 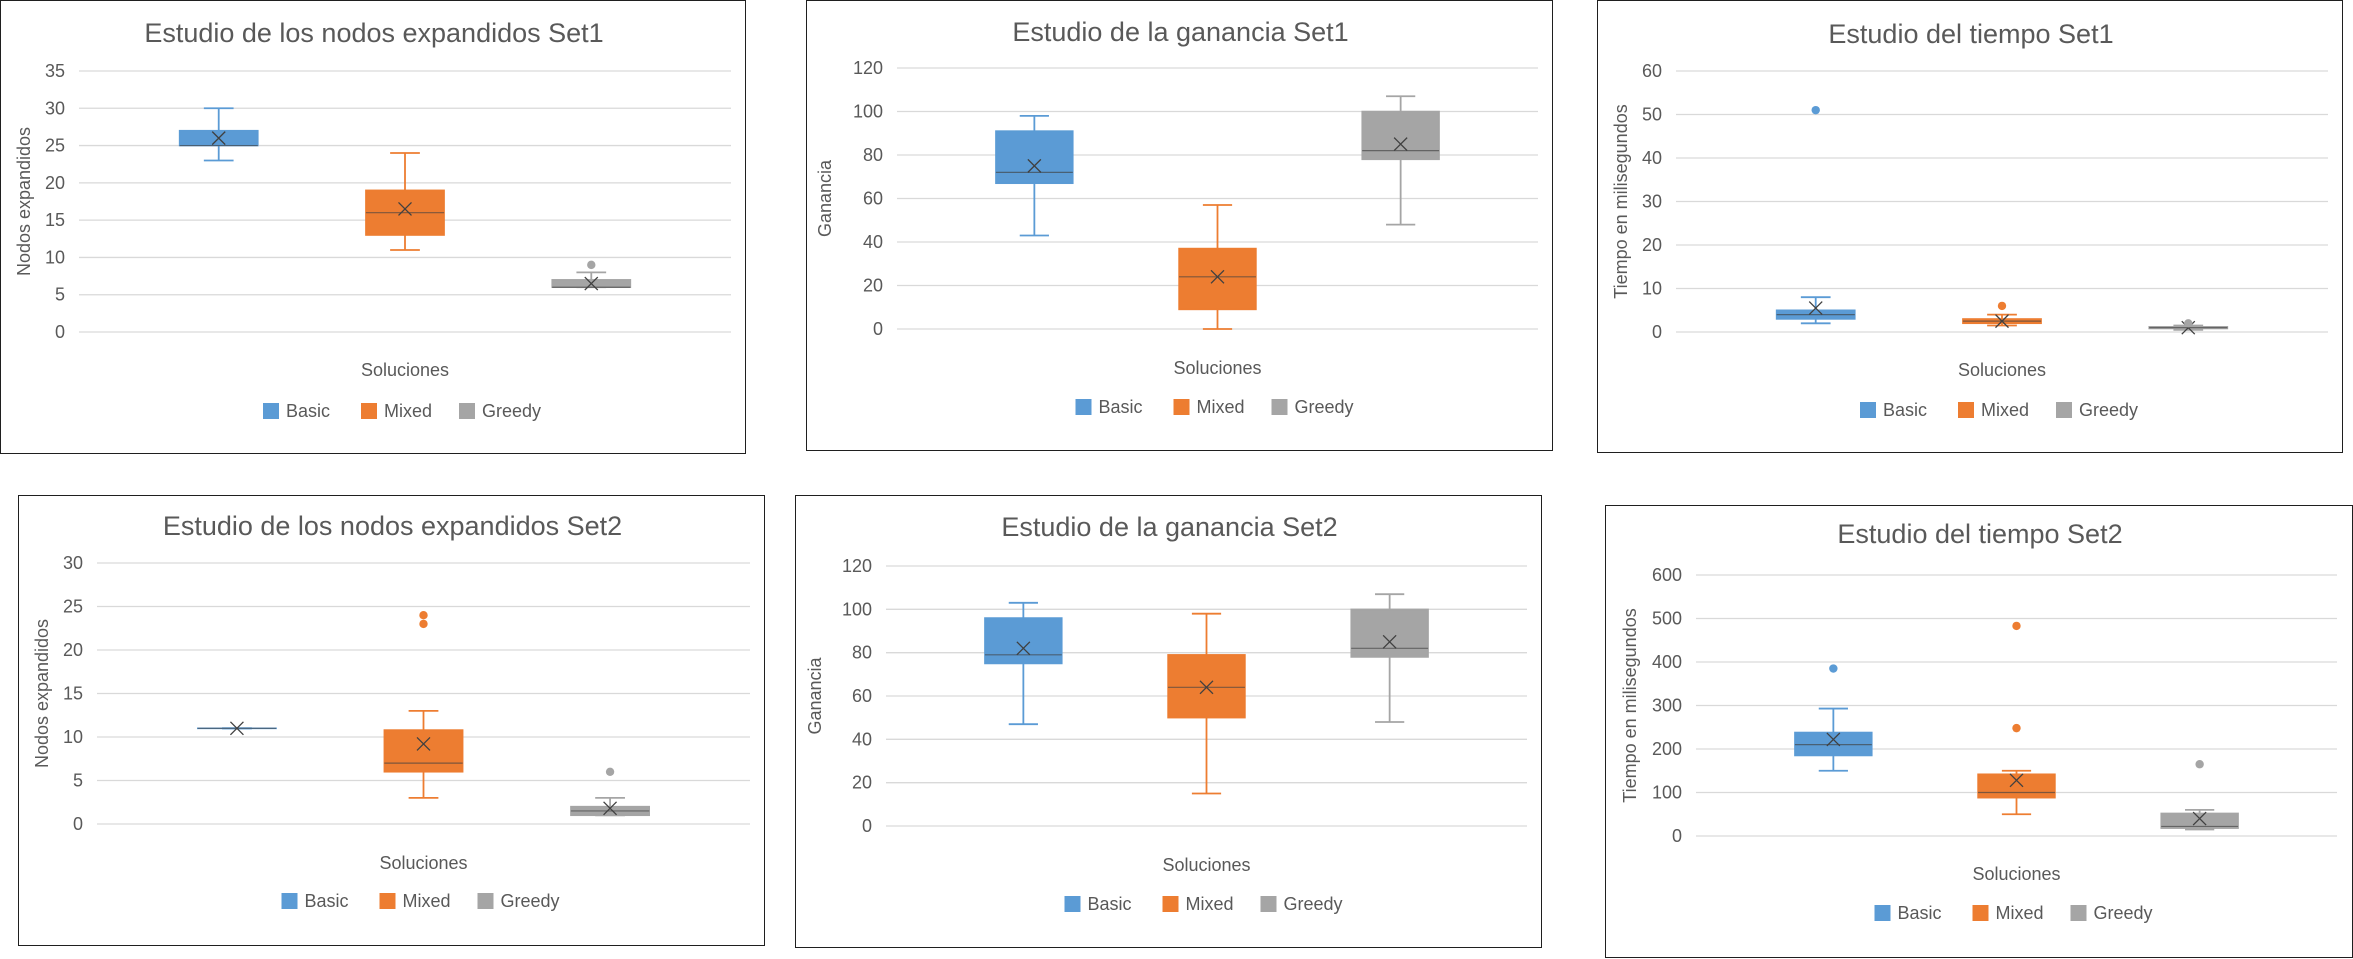 I want to click on y-tick-label: 25, so click(x=73, y=607).